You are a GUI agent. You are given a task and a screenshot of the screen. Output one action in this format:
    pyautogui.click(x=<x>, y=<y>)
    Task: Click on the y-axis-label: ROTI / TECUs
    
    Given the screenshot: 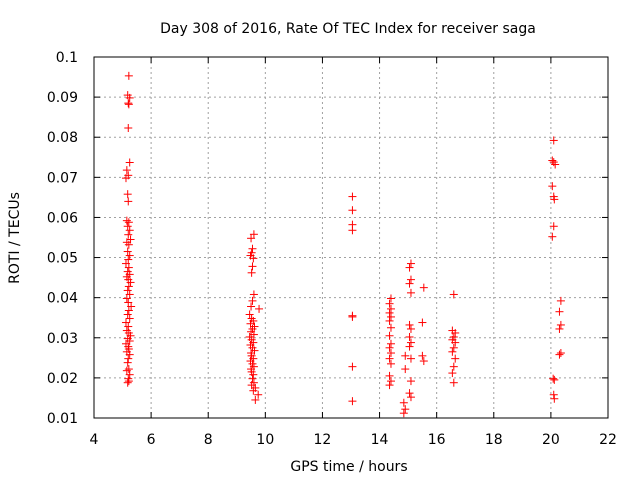 What is the action you would take?
    pyautogui.click(x=15, y=238)
    